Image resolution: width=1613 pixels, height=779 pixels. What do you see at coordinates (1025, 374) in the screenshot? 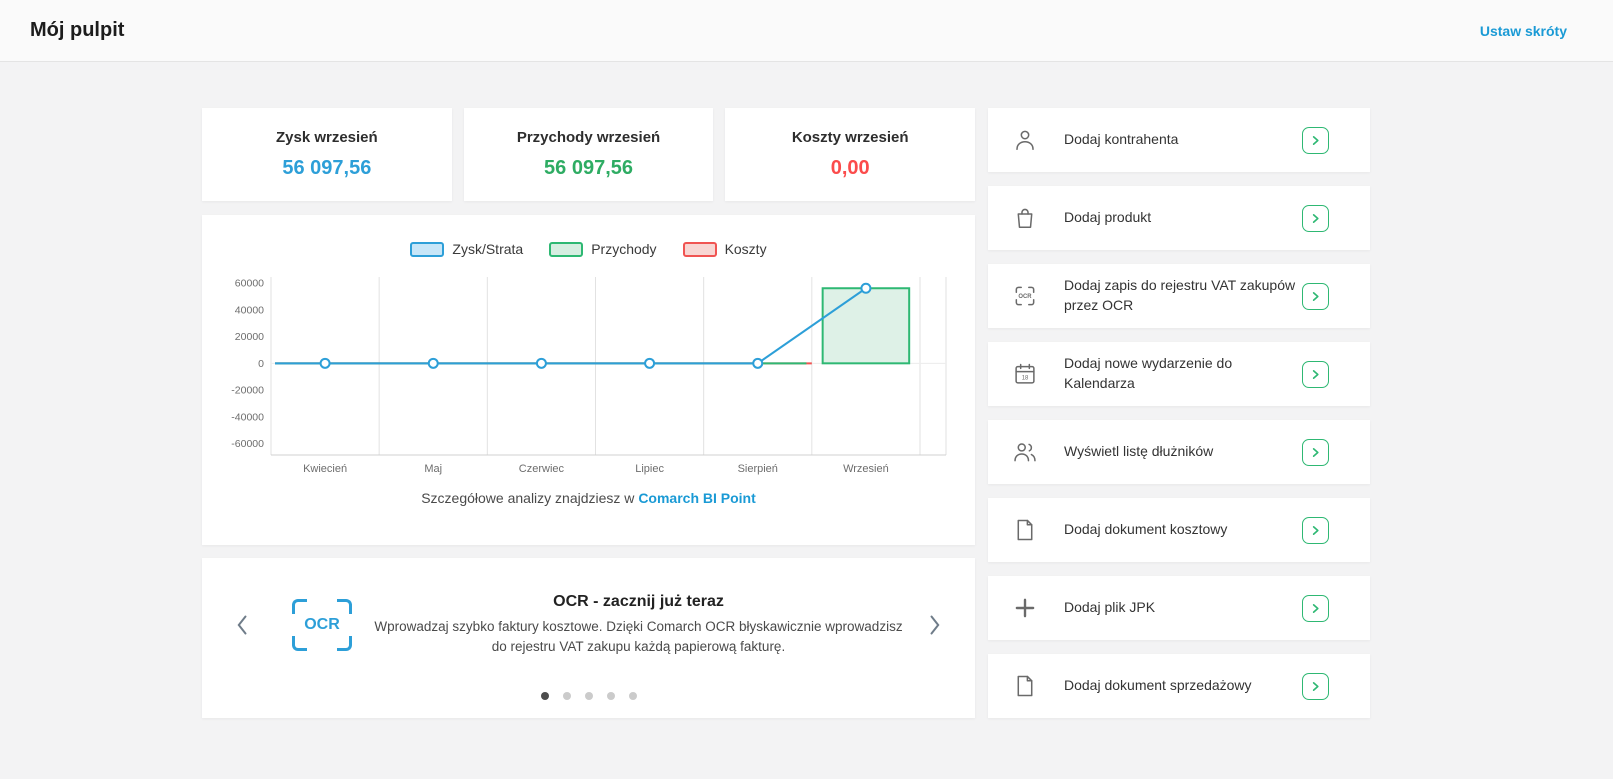
I see `calendar-icon: 18` at bounding box center [1025, 374].